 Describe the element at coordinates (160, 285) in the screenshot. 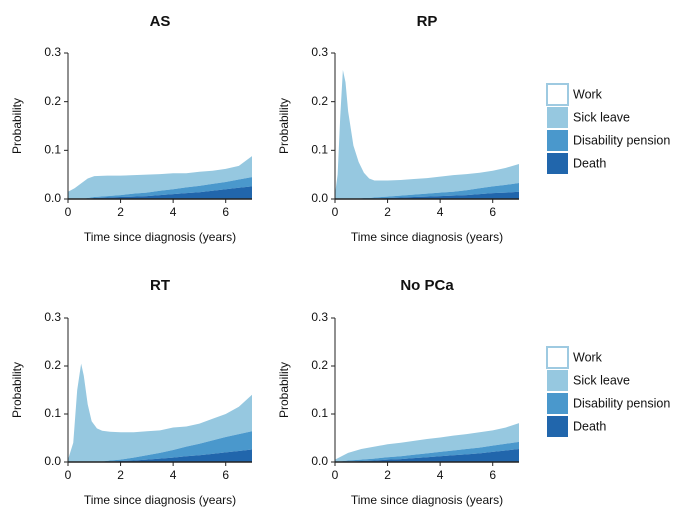

I see `panel-title: RT` at that location.